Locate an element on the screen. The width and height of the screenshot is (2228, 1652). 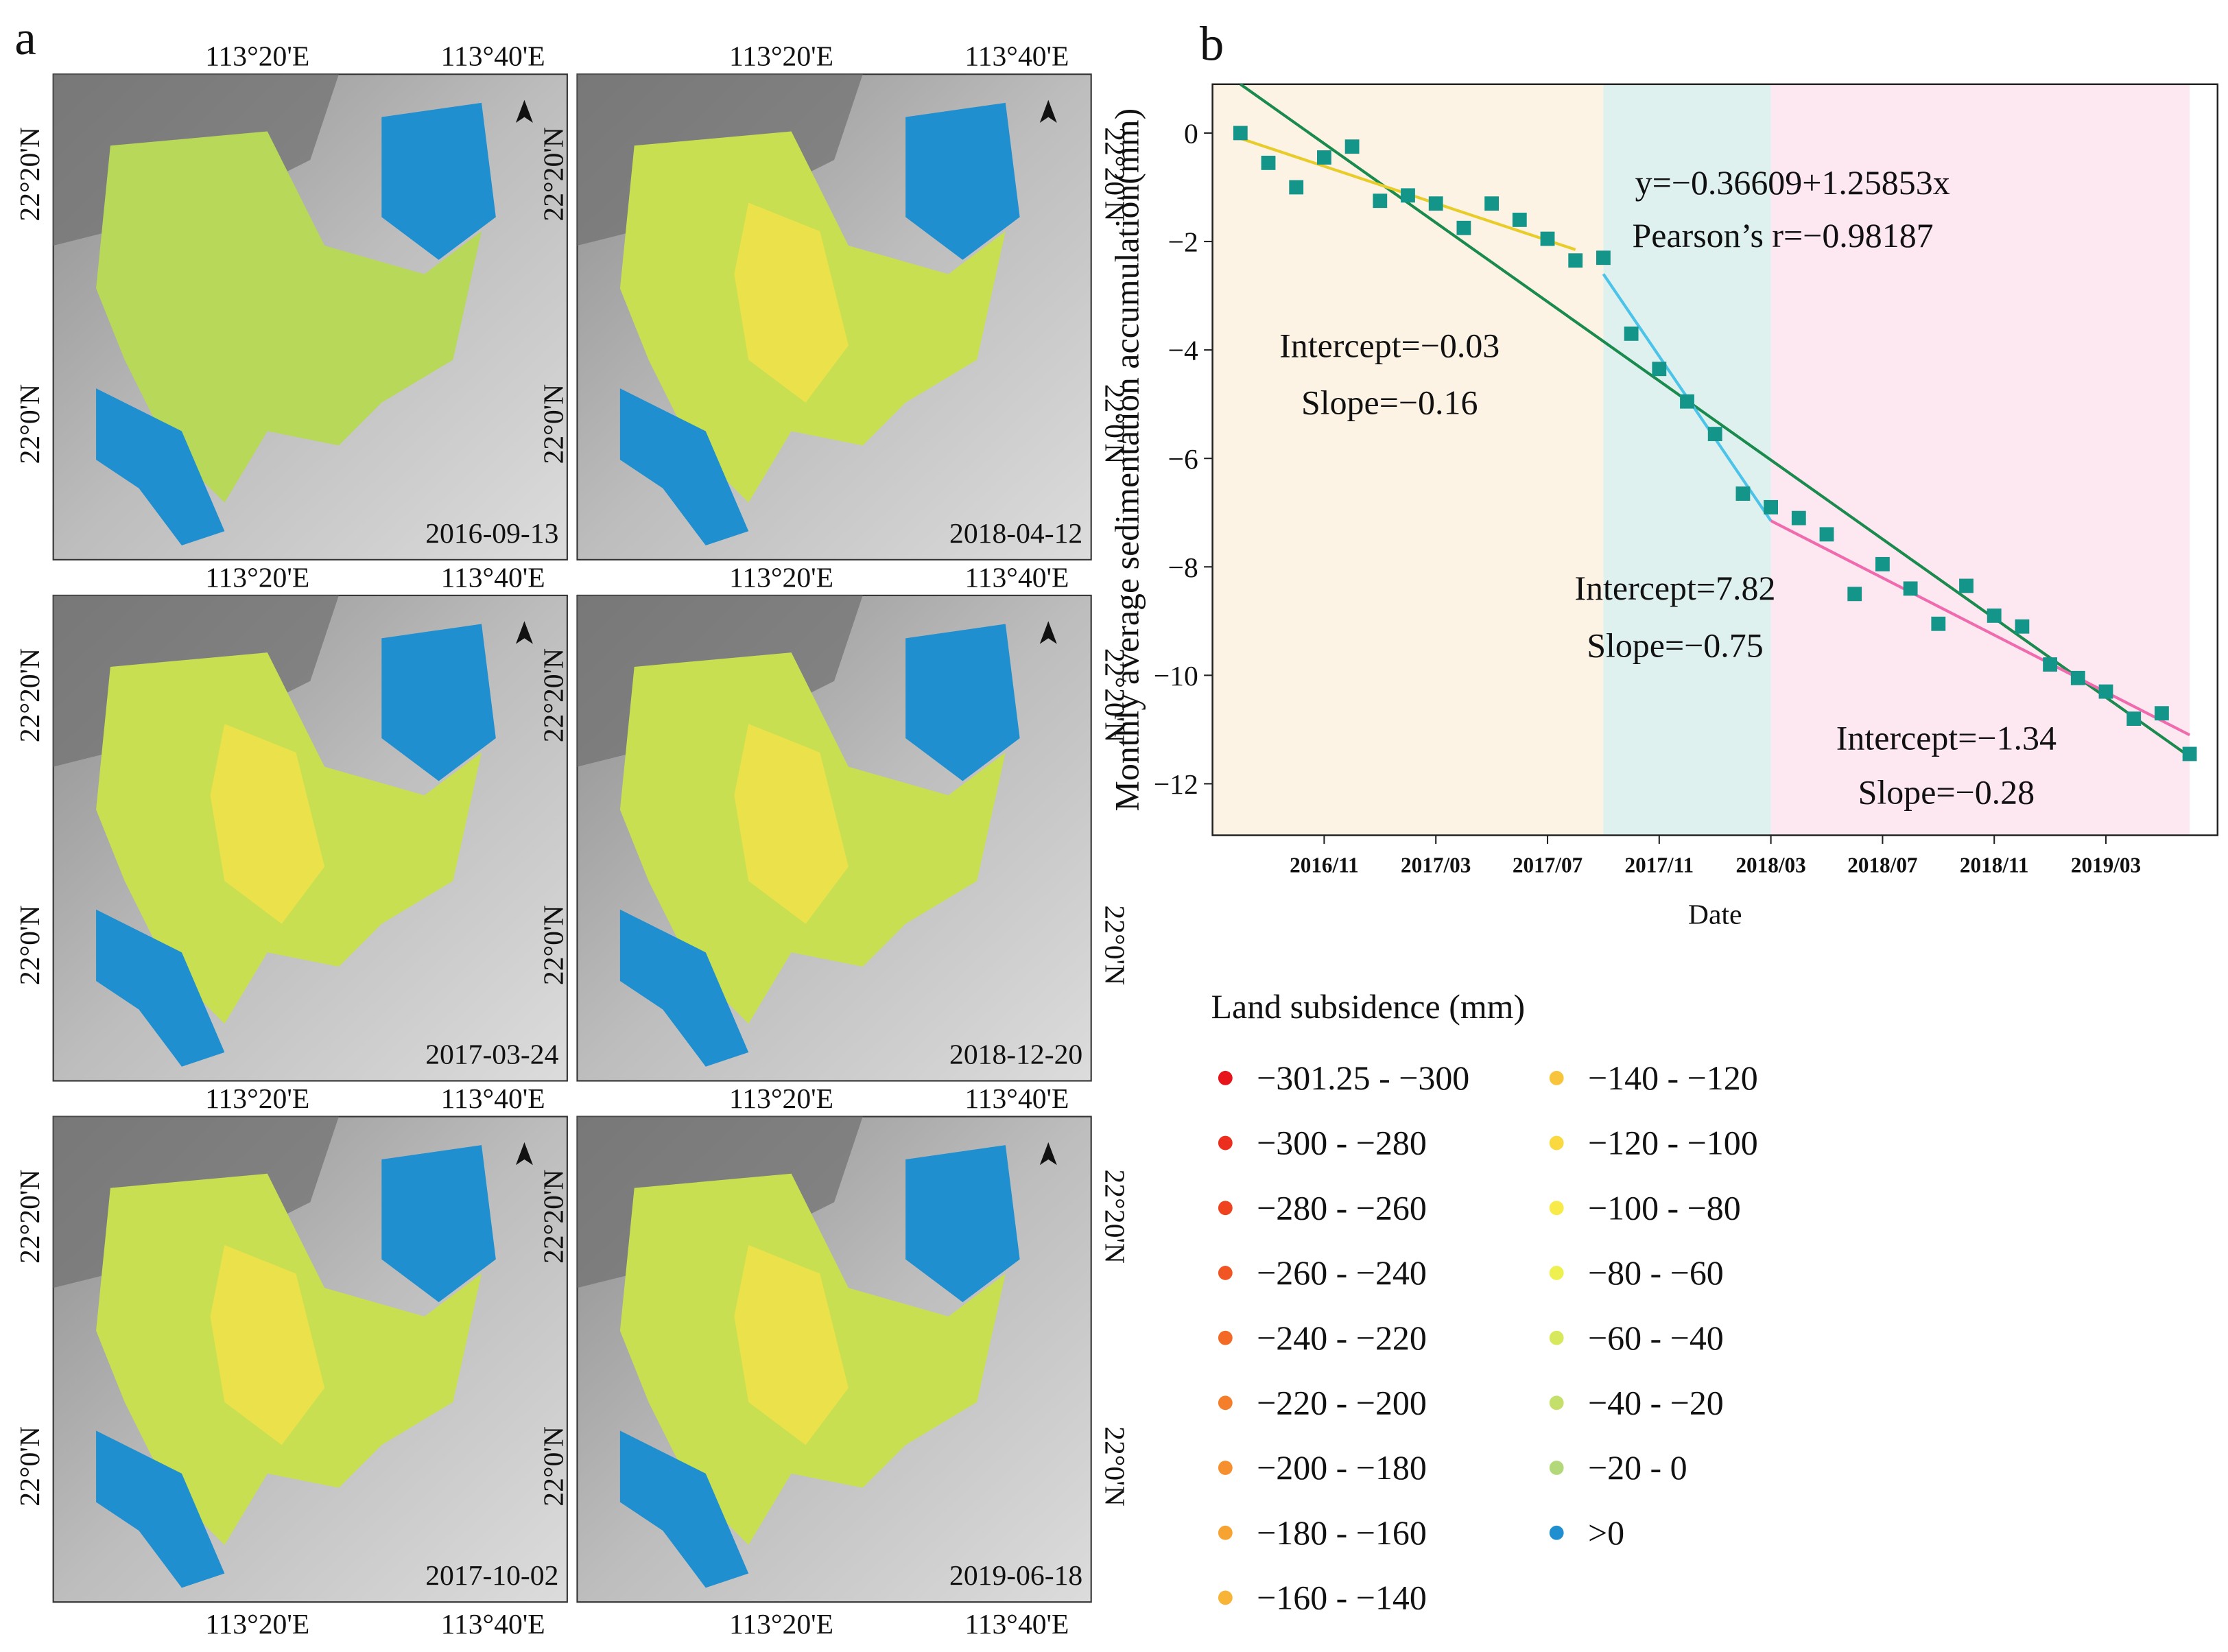
legend-label: −301.25 - −300 is located at coordinates (1363, 1078).